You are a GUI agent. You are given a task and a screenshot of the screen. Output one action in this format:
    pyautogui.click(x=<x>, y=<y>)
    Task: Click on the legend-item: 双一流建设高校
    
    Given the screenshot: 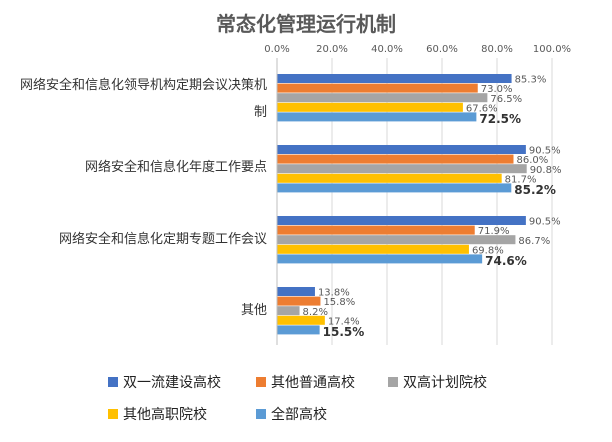 What is the action you would take?
    pyautogui.click(x=164, y=382)
    